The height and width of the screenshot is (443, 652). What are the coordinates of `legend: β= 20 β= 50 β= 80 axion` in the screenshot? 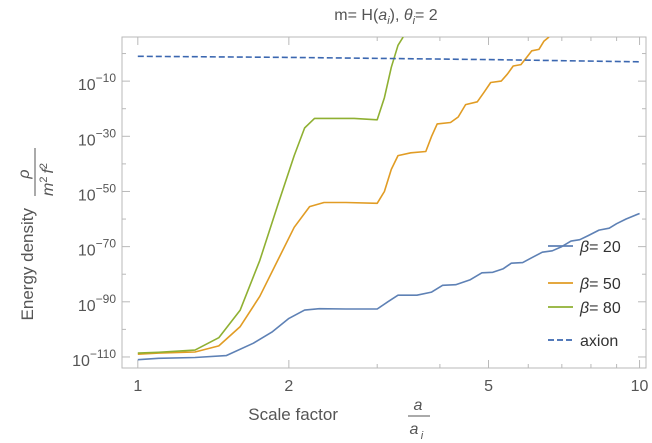 It's located at (584, 294).